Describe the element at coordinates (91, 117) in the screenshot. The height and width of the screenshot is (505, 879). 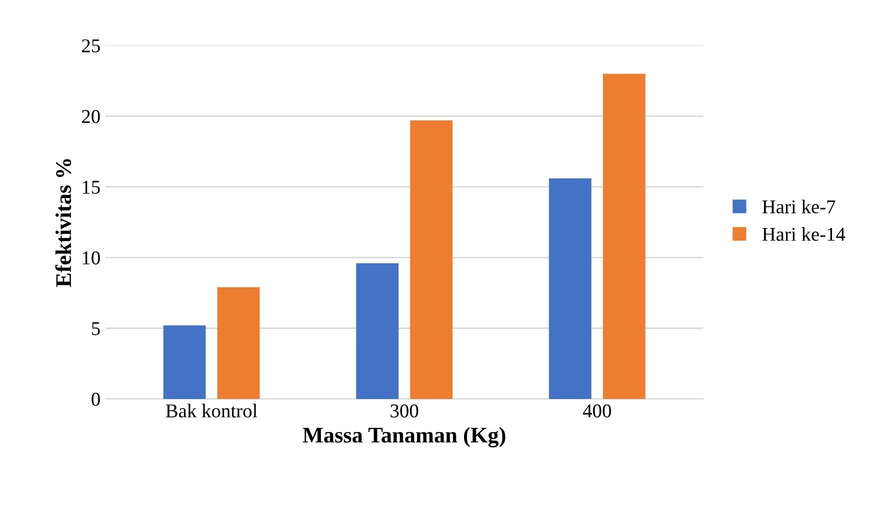
I see `y-tick-label: 20` at that location.